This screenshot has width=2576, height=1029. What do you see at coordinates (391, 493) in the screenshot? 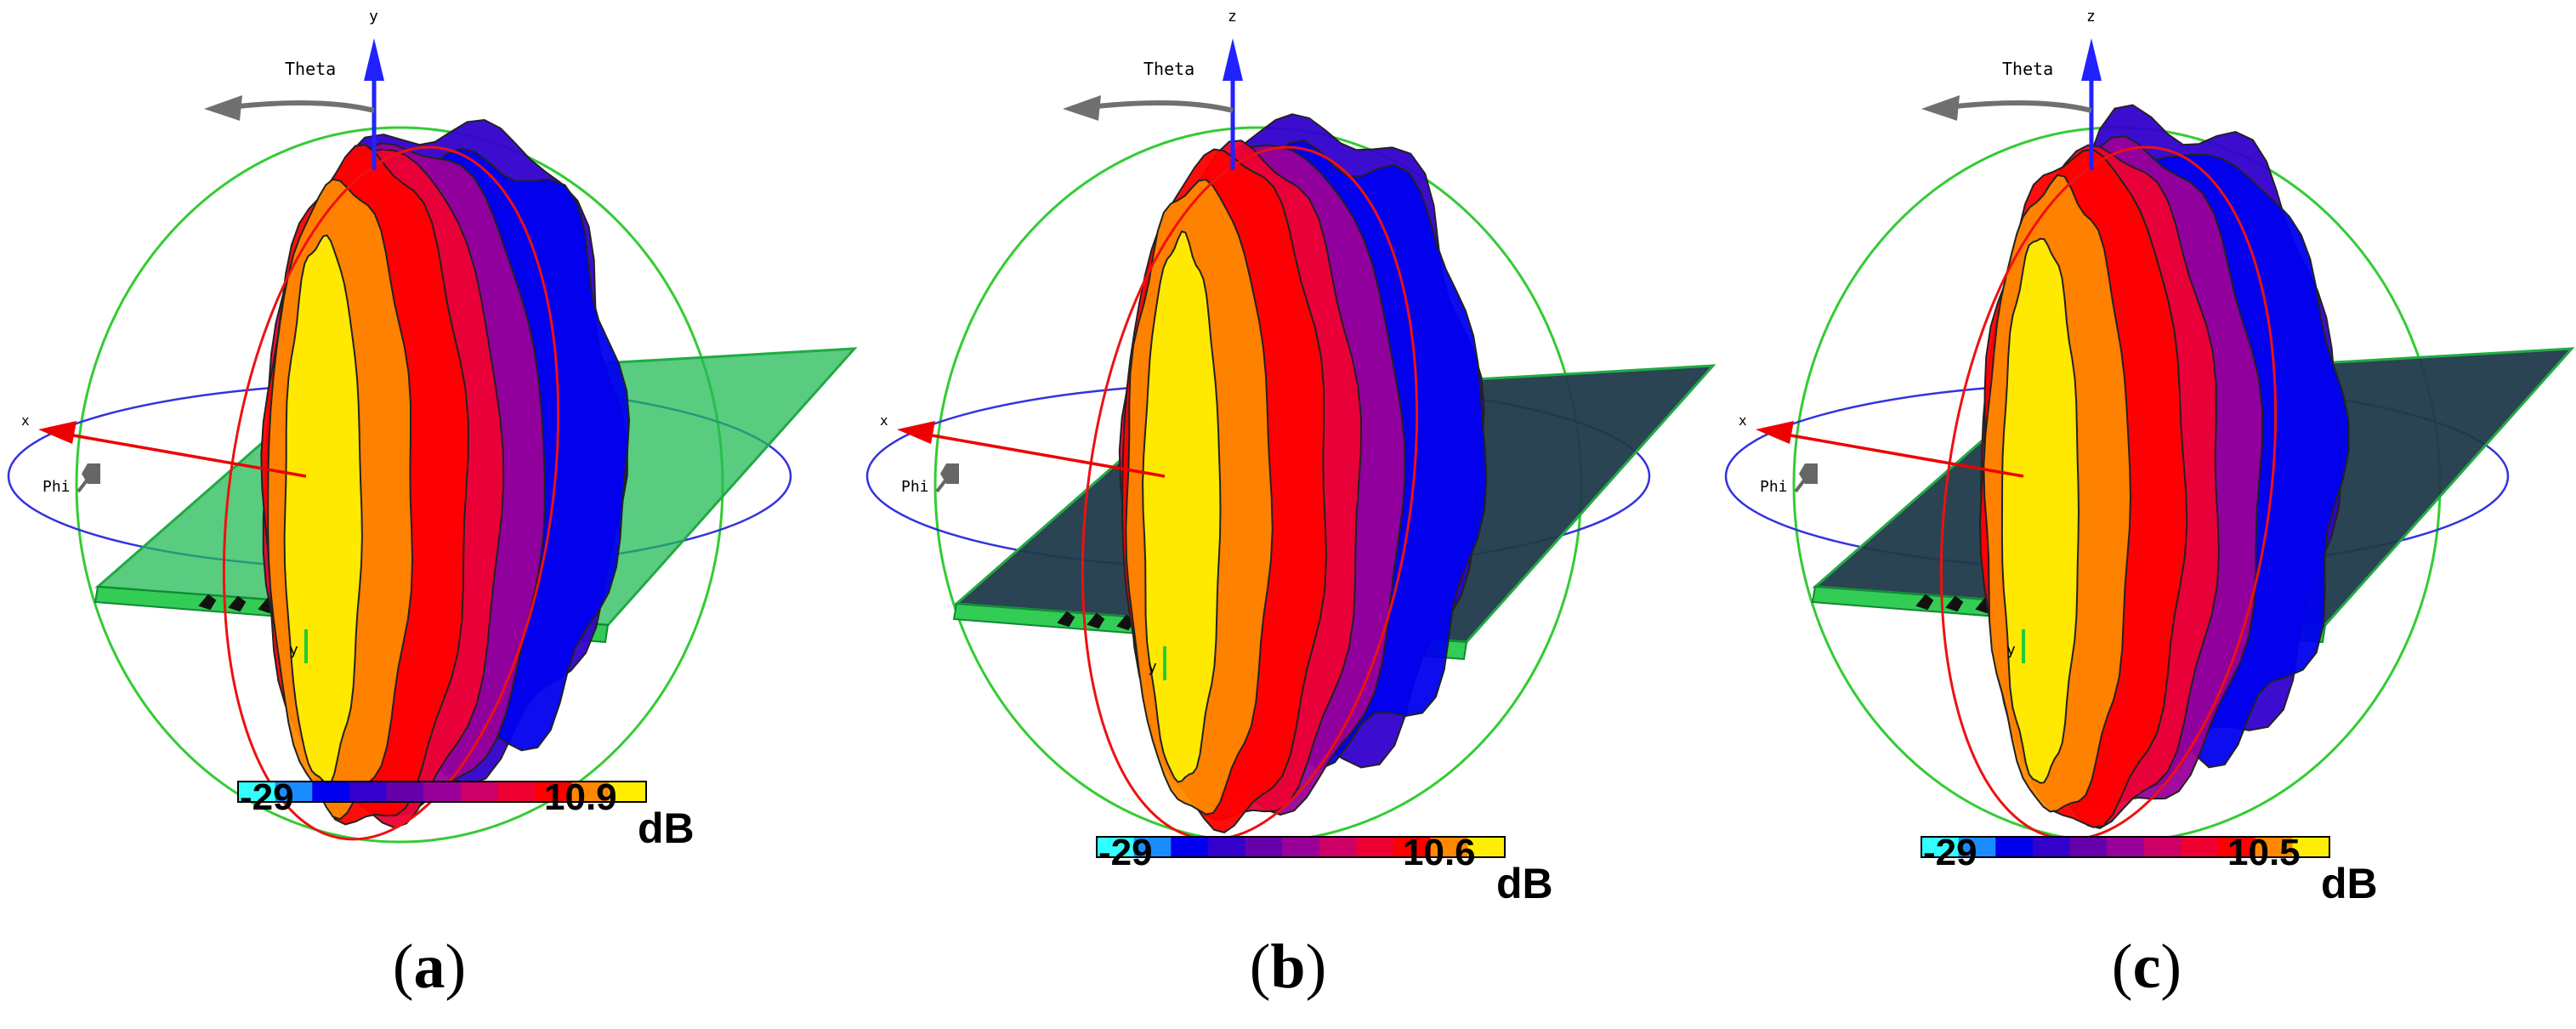
I see `red-reference-circle` at bounding box center [391, 493].